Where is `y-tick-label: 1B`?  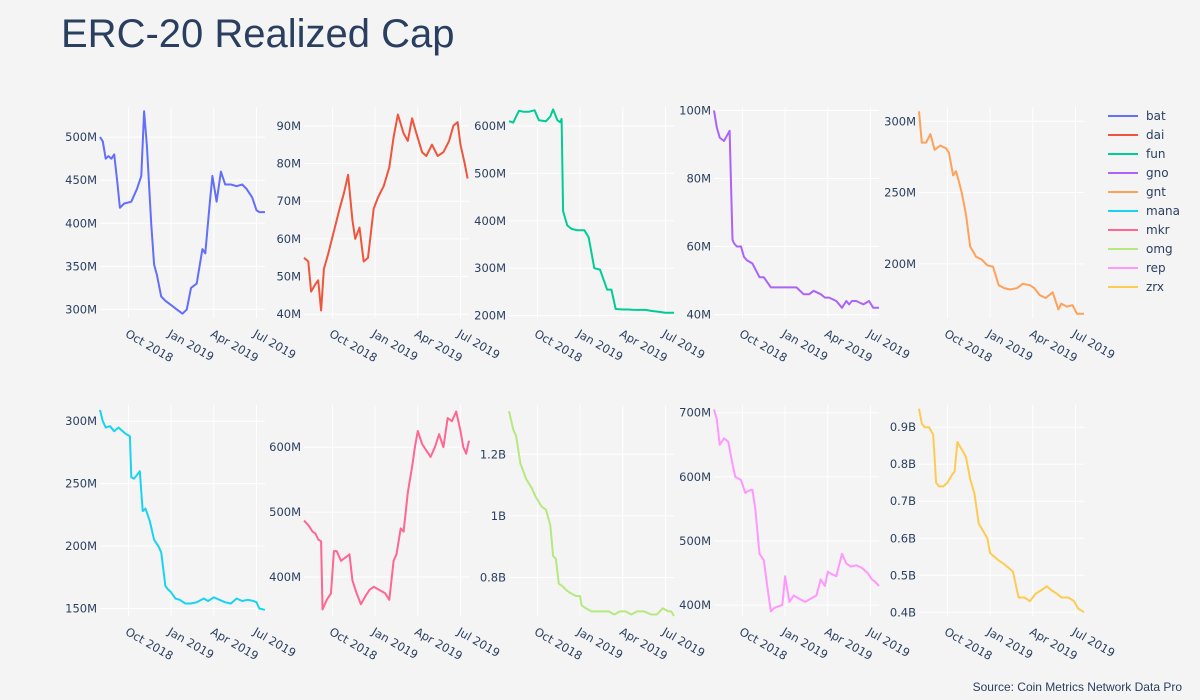 y-tick-label: 1B is located at coordinates (498, 516).